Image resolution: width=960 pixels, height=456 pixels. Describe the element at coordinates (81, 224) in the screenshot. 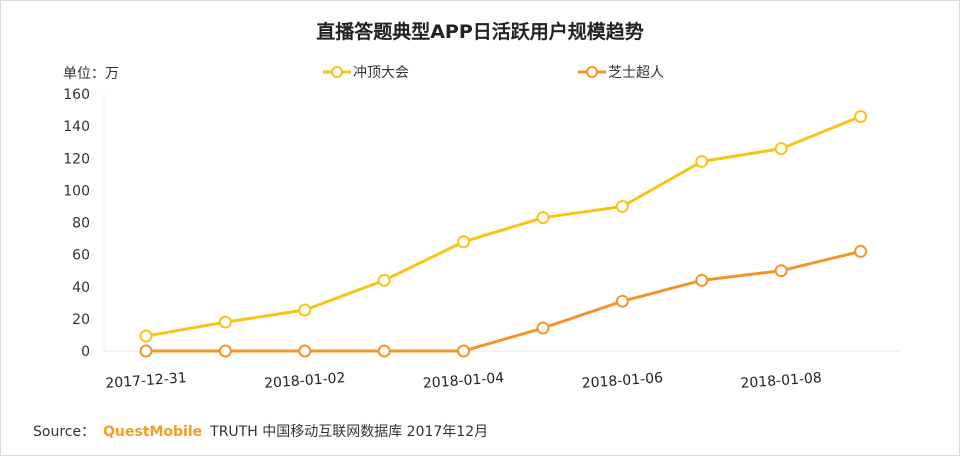

I see `y-tick-label: 80` at that location.